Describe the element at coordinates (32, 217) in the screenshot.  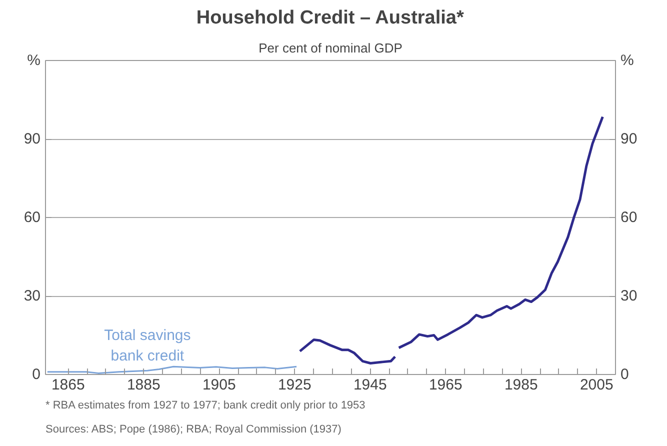
I see `y-tick-label: 60` at that location.